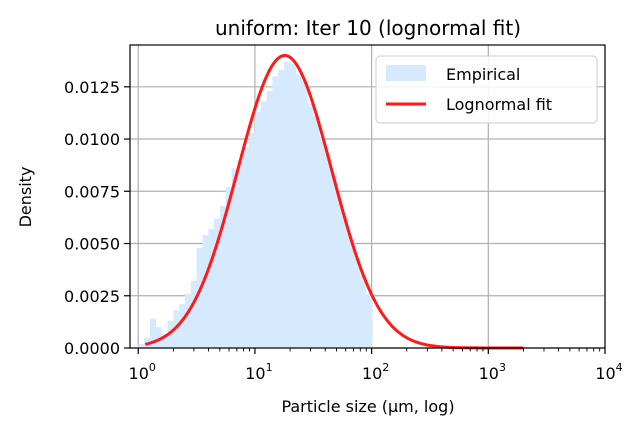 This screenshot has height=429, width=639. What do you see at coordinates (92, 296) in the screenshot?
I see `y-tick-label: 0.0025` at bounding box center [92, 296].